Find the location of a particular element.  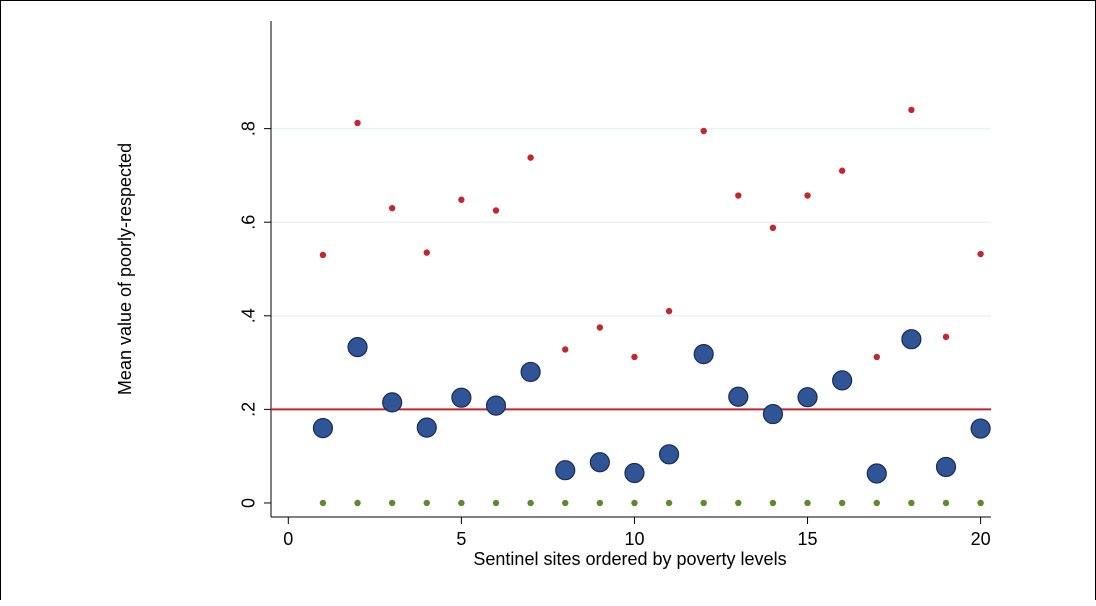

x-axis-label: Sentinel sites ordered by poverty levels is located at coordinates (629, 559).